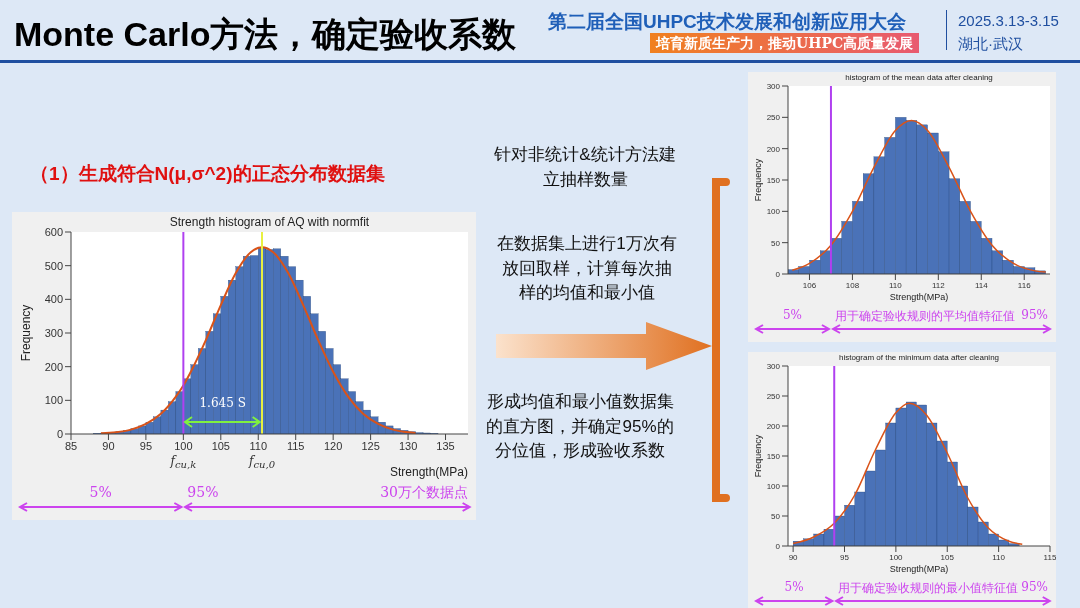 The height and width of the screenshot is (608, 1080). What do you see at coordinates (269, 222) in the screenshot?
I see `chart-title: Strength histogram of AQ with normfit` at bounding box center [269, 222].